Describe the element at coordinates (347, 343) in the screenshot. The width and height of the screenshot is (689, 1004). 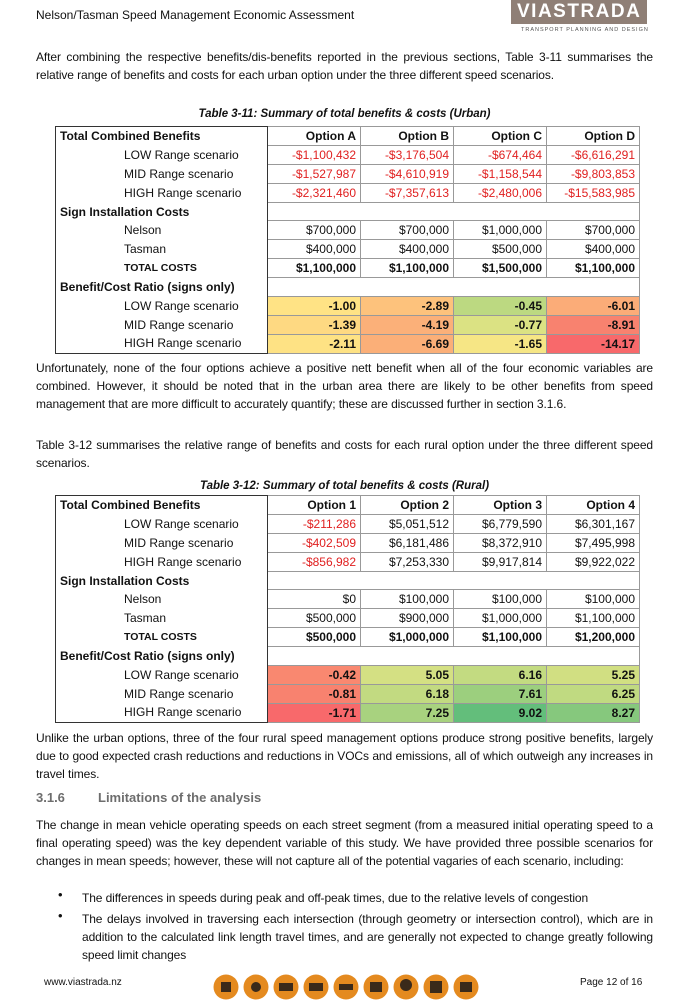
I see `table-row: HIGH Range scenario -2.11 -6.69 -1.65 -14.17` at that location.